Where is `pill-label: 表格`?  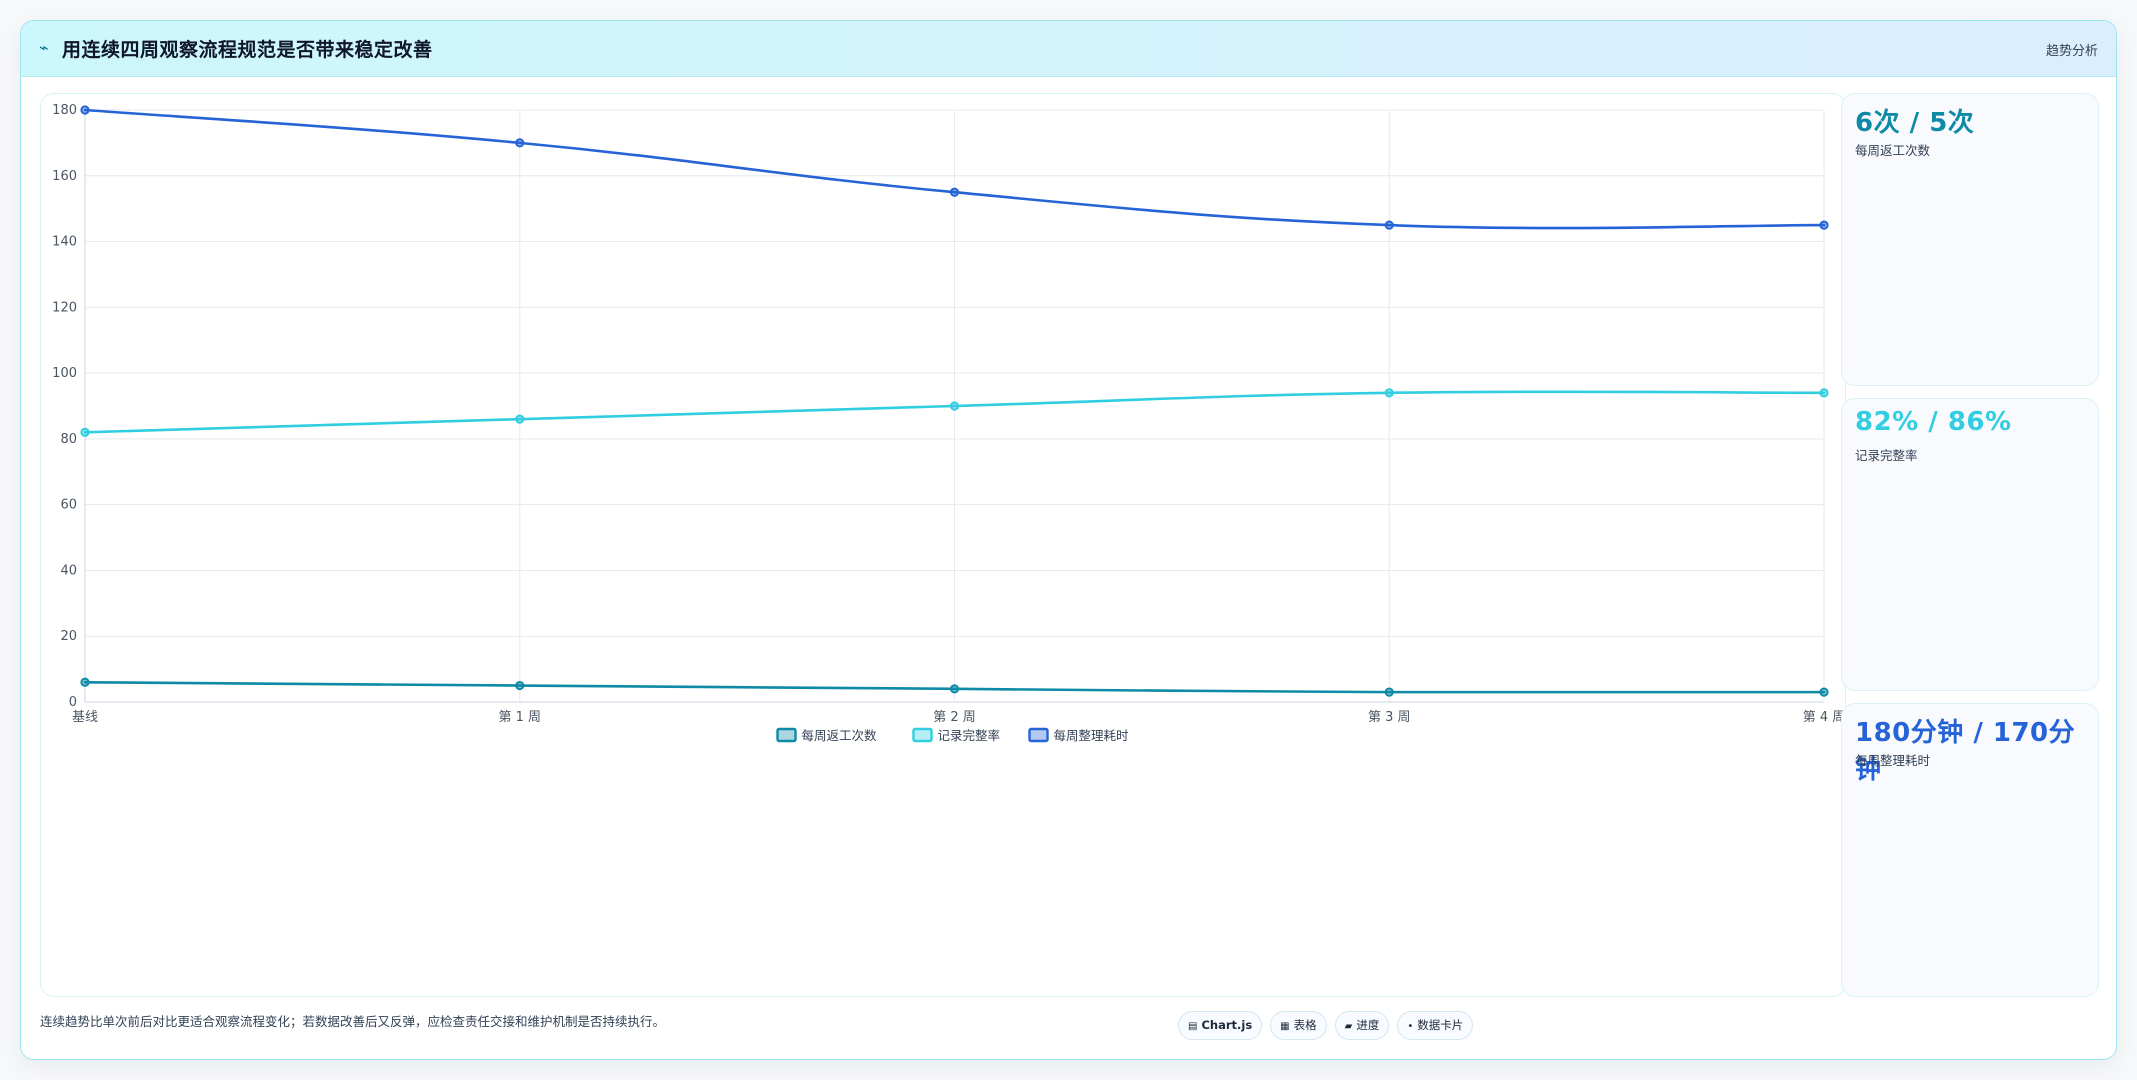
pill-label: 表格 is located at coordinates (1305, 1025).